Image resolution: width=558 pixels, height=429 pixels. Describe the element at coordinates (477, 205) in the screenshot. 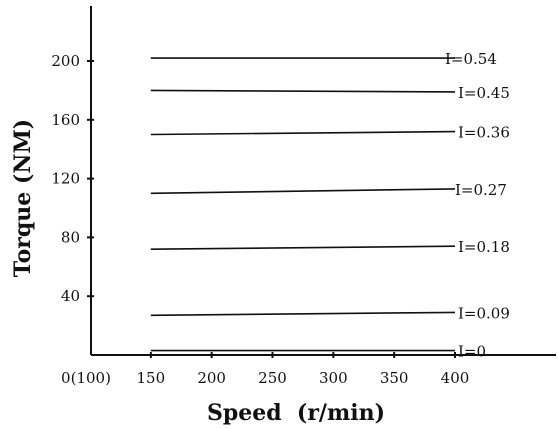

I see `series-labels: I=0.54 I=0.45 I=0.36 I=0.27 I=0.18 I=0.09 I=0` at that location.